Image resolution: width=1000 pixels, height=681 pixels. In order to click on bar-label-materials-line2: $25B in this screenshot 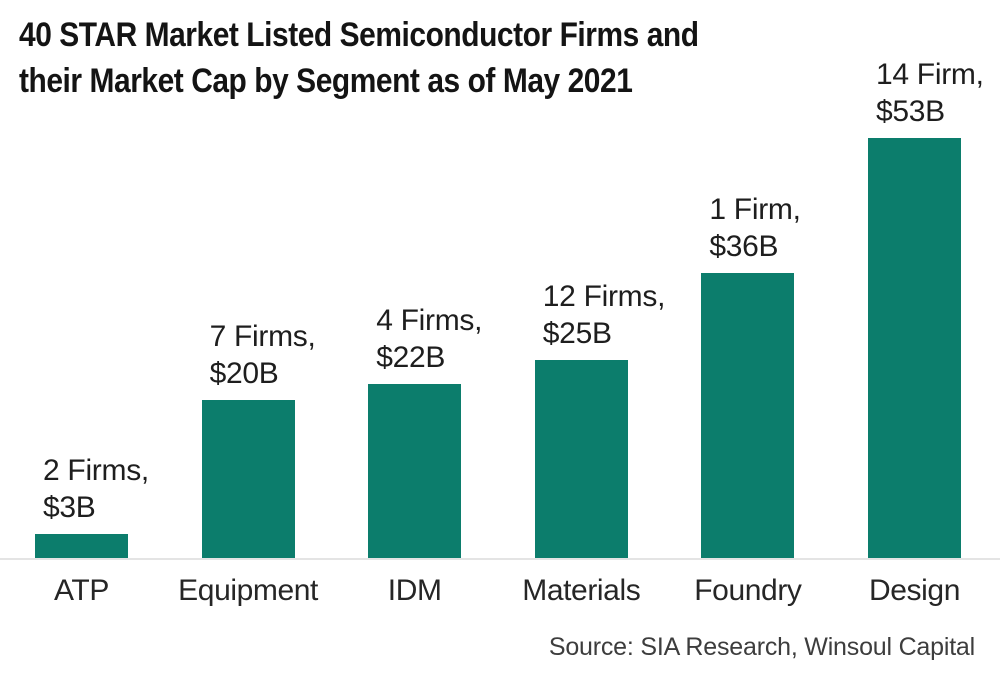, I will do `click(577, 333)`.